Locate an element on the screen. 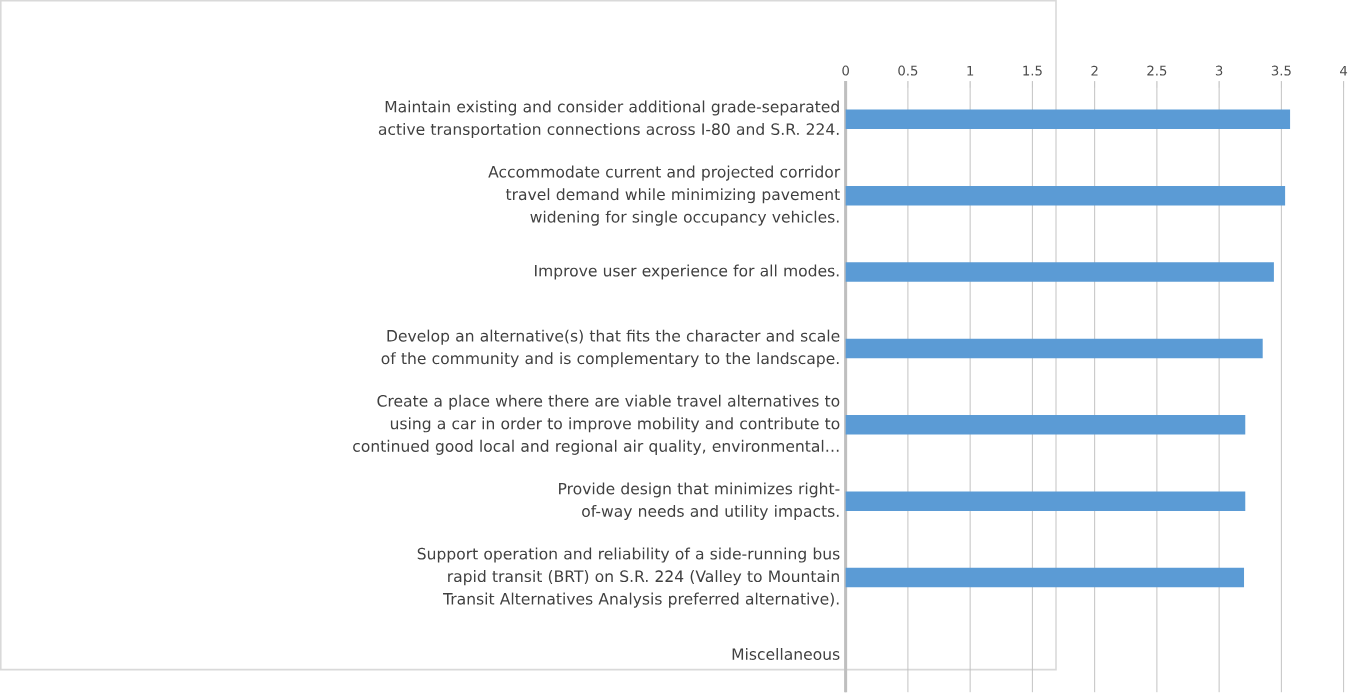 The width and height of the screenshot is (1353, 694). y-tick-label: Develop an alternative(s) that fits the character and scale of the community and is complementary to the landscape. is located at coordinates (610, 348).